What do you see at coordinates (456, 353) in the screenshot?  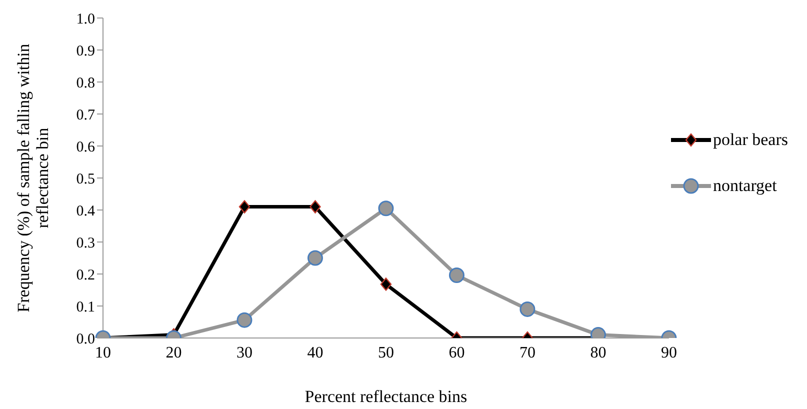 I see `x-tick-label: 60` at bounding box center [456, 353].